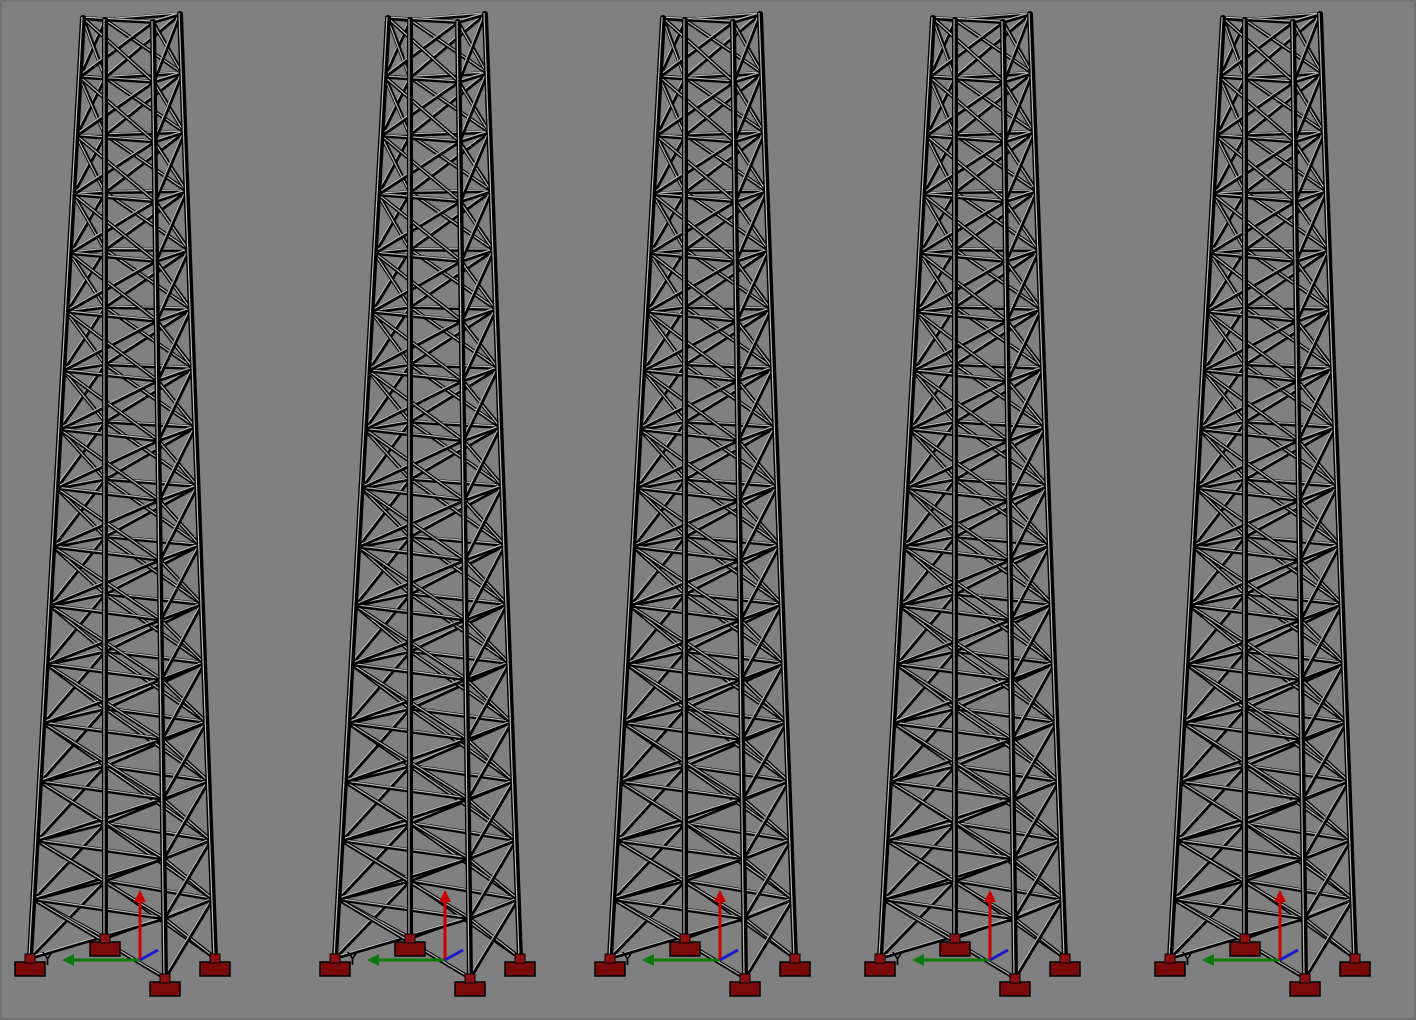 The height and width of the screenshot is (1020, 1416). What do you see at coordinates (729, 955) in the screenshot?
I see `axis-x` at bounding box center [729, 955].